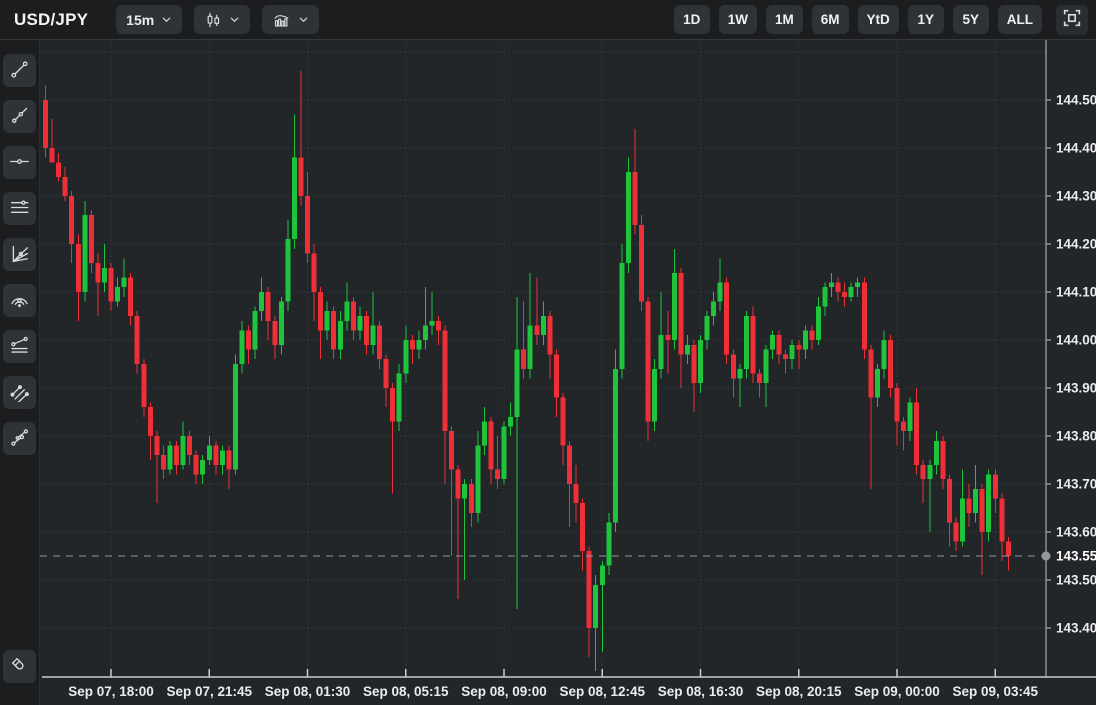 This screenshot has height=705, width=1096. What do you see at coordinates (1076, 148) in the screenshot?
I see `price-tick-label: 144.40` at bounding box center [1076, 148].